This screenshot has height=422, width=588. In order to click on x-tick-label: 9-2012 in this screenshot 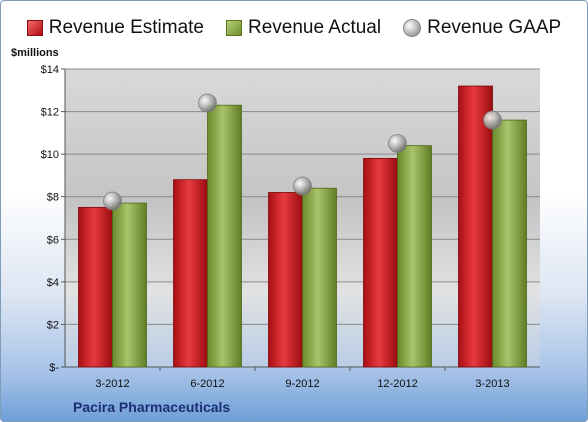, I will do `click(302, 384)`.